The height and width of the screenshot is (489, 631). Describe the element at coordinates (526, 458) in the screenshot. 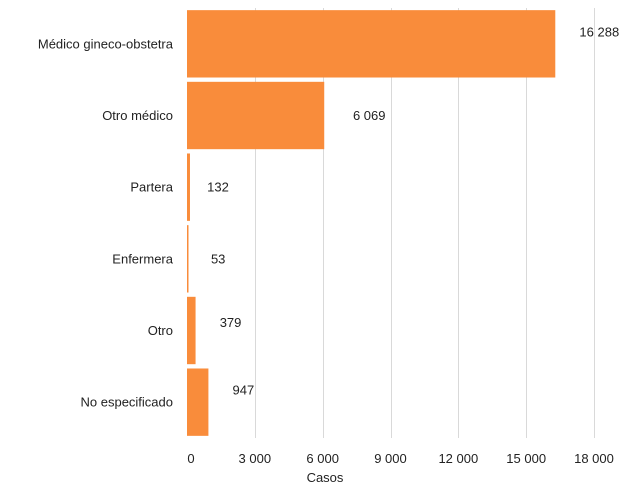

I see `x-tick-label-5: 15 000` at that location.